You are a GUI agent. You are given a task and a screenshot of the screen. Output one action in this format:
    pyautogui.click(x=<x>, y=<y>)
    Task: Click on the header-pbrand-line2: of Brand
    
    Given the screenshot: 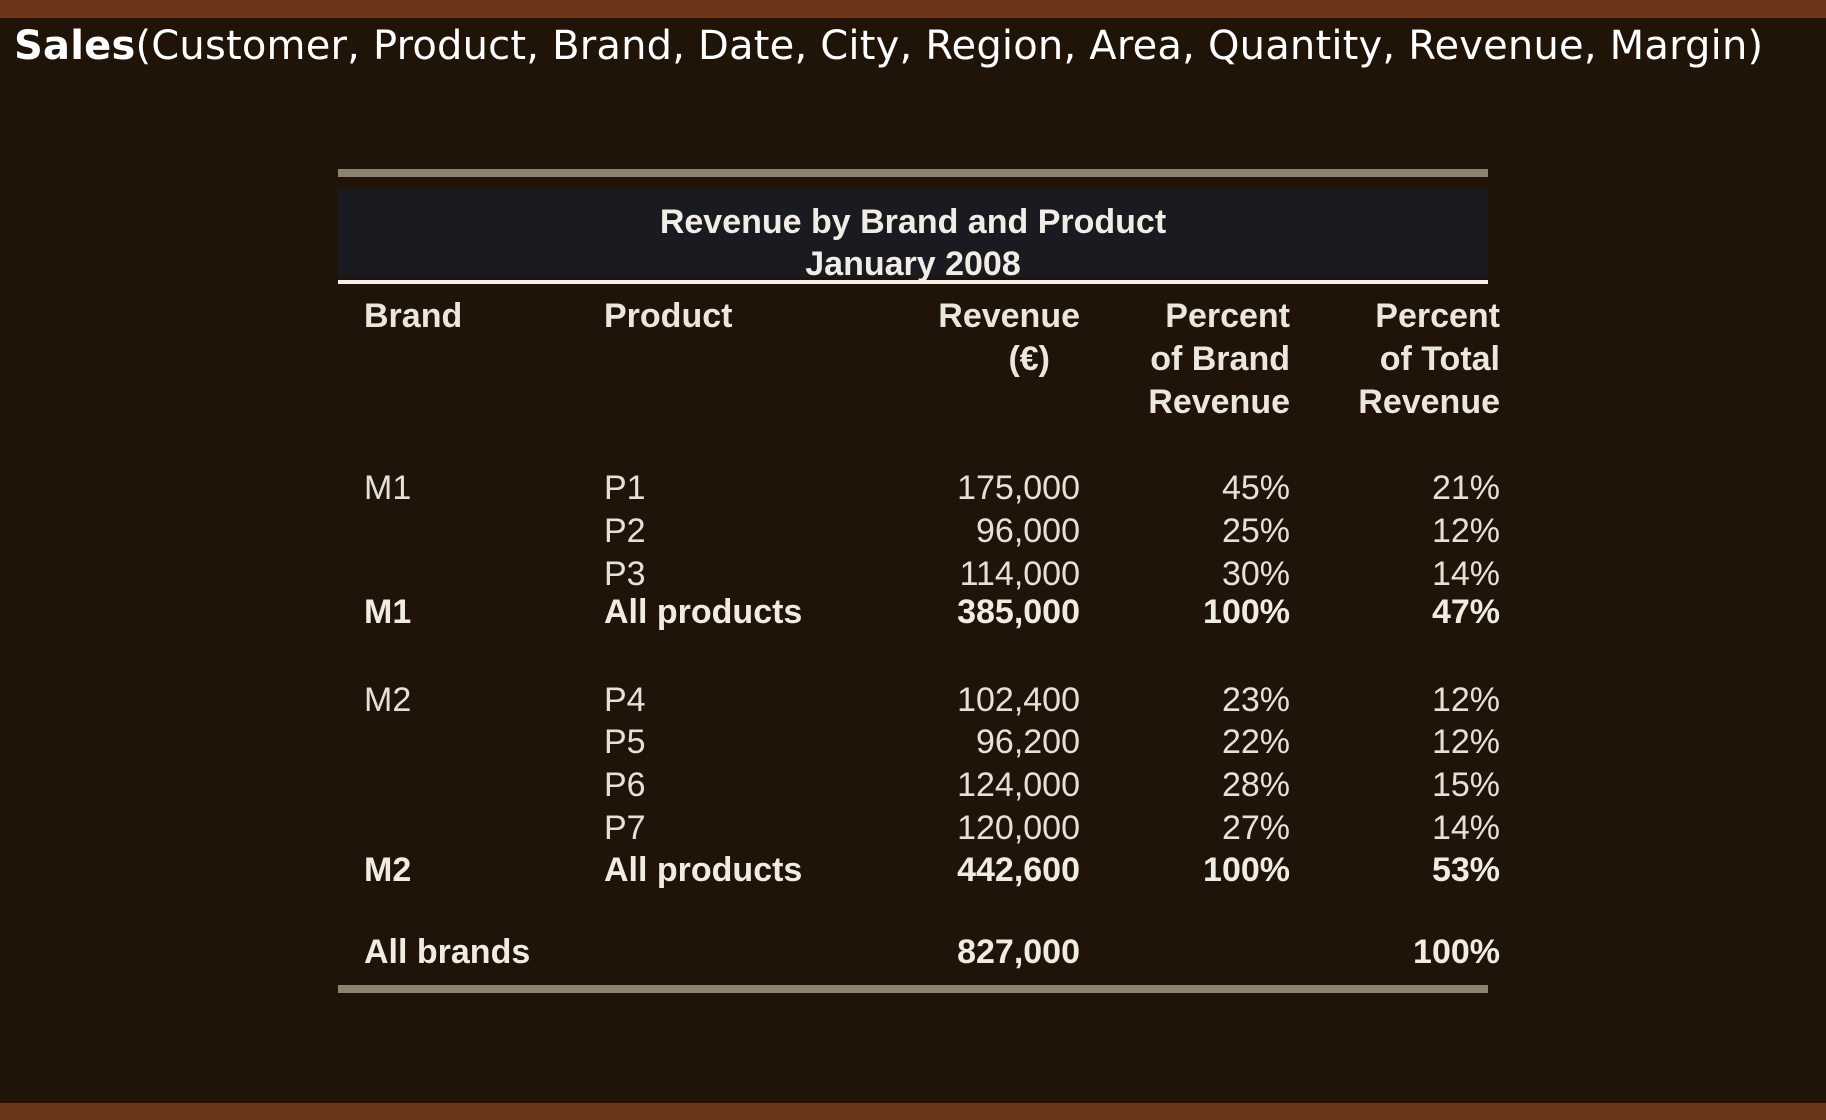 What is the action you would take?
    pyautogui.click(x=1220, y=359)
    